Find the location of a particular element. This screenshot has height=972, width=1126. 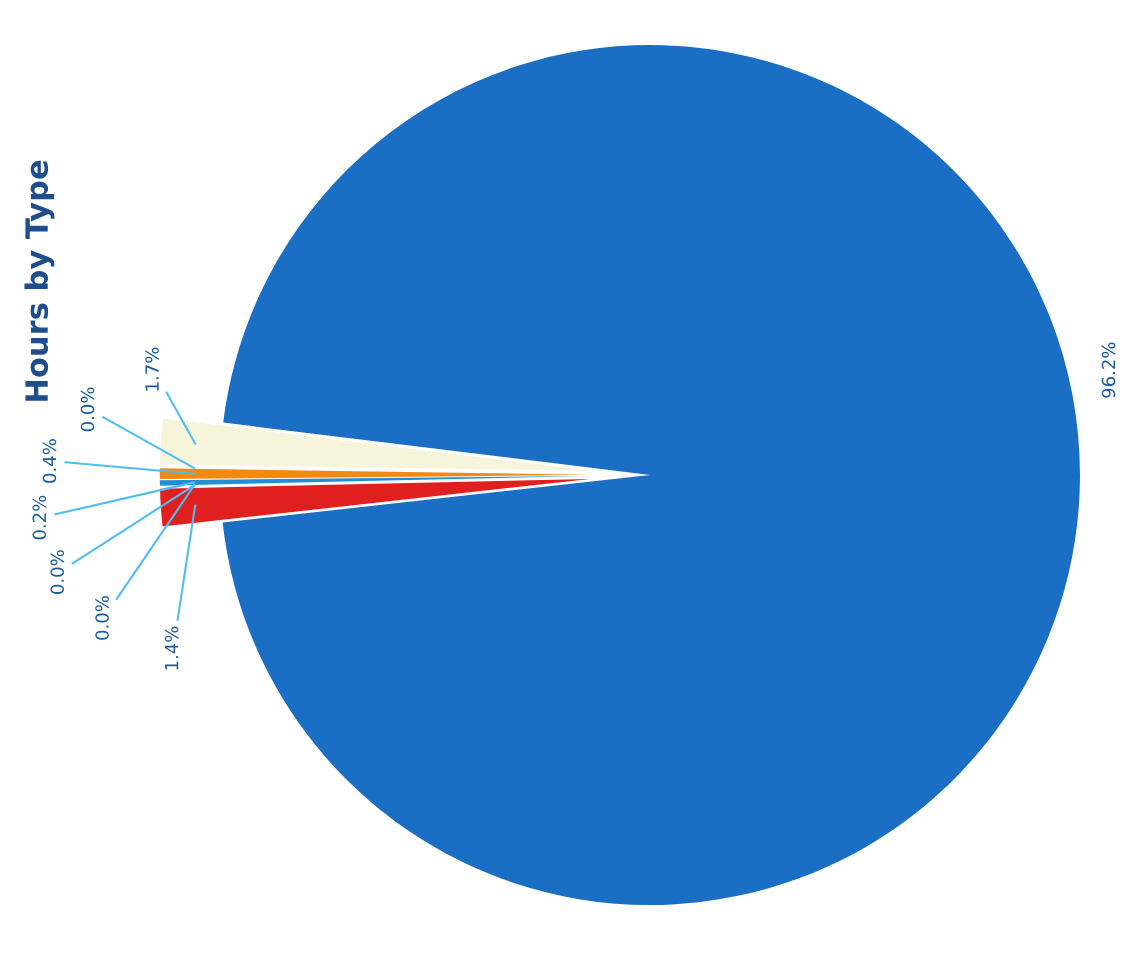

data-label: 0.2% is located at coordinates (39, 517).